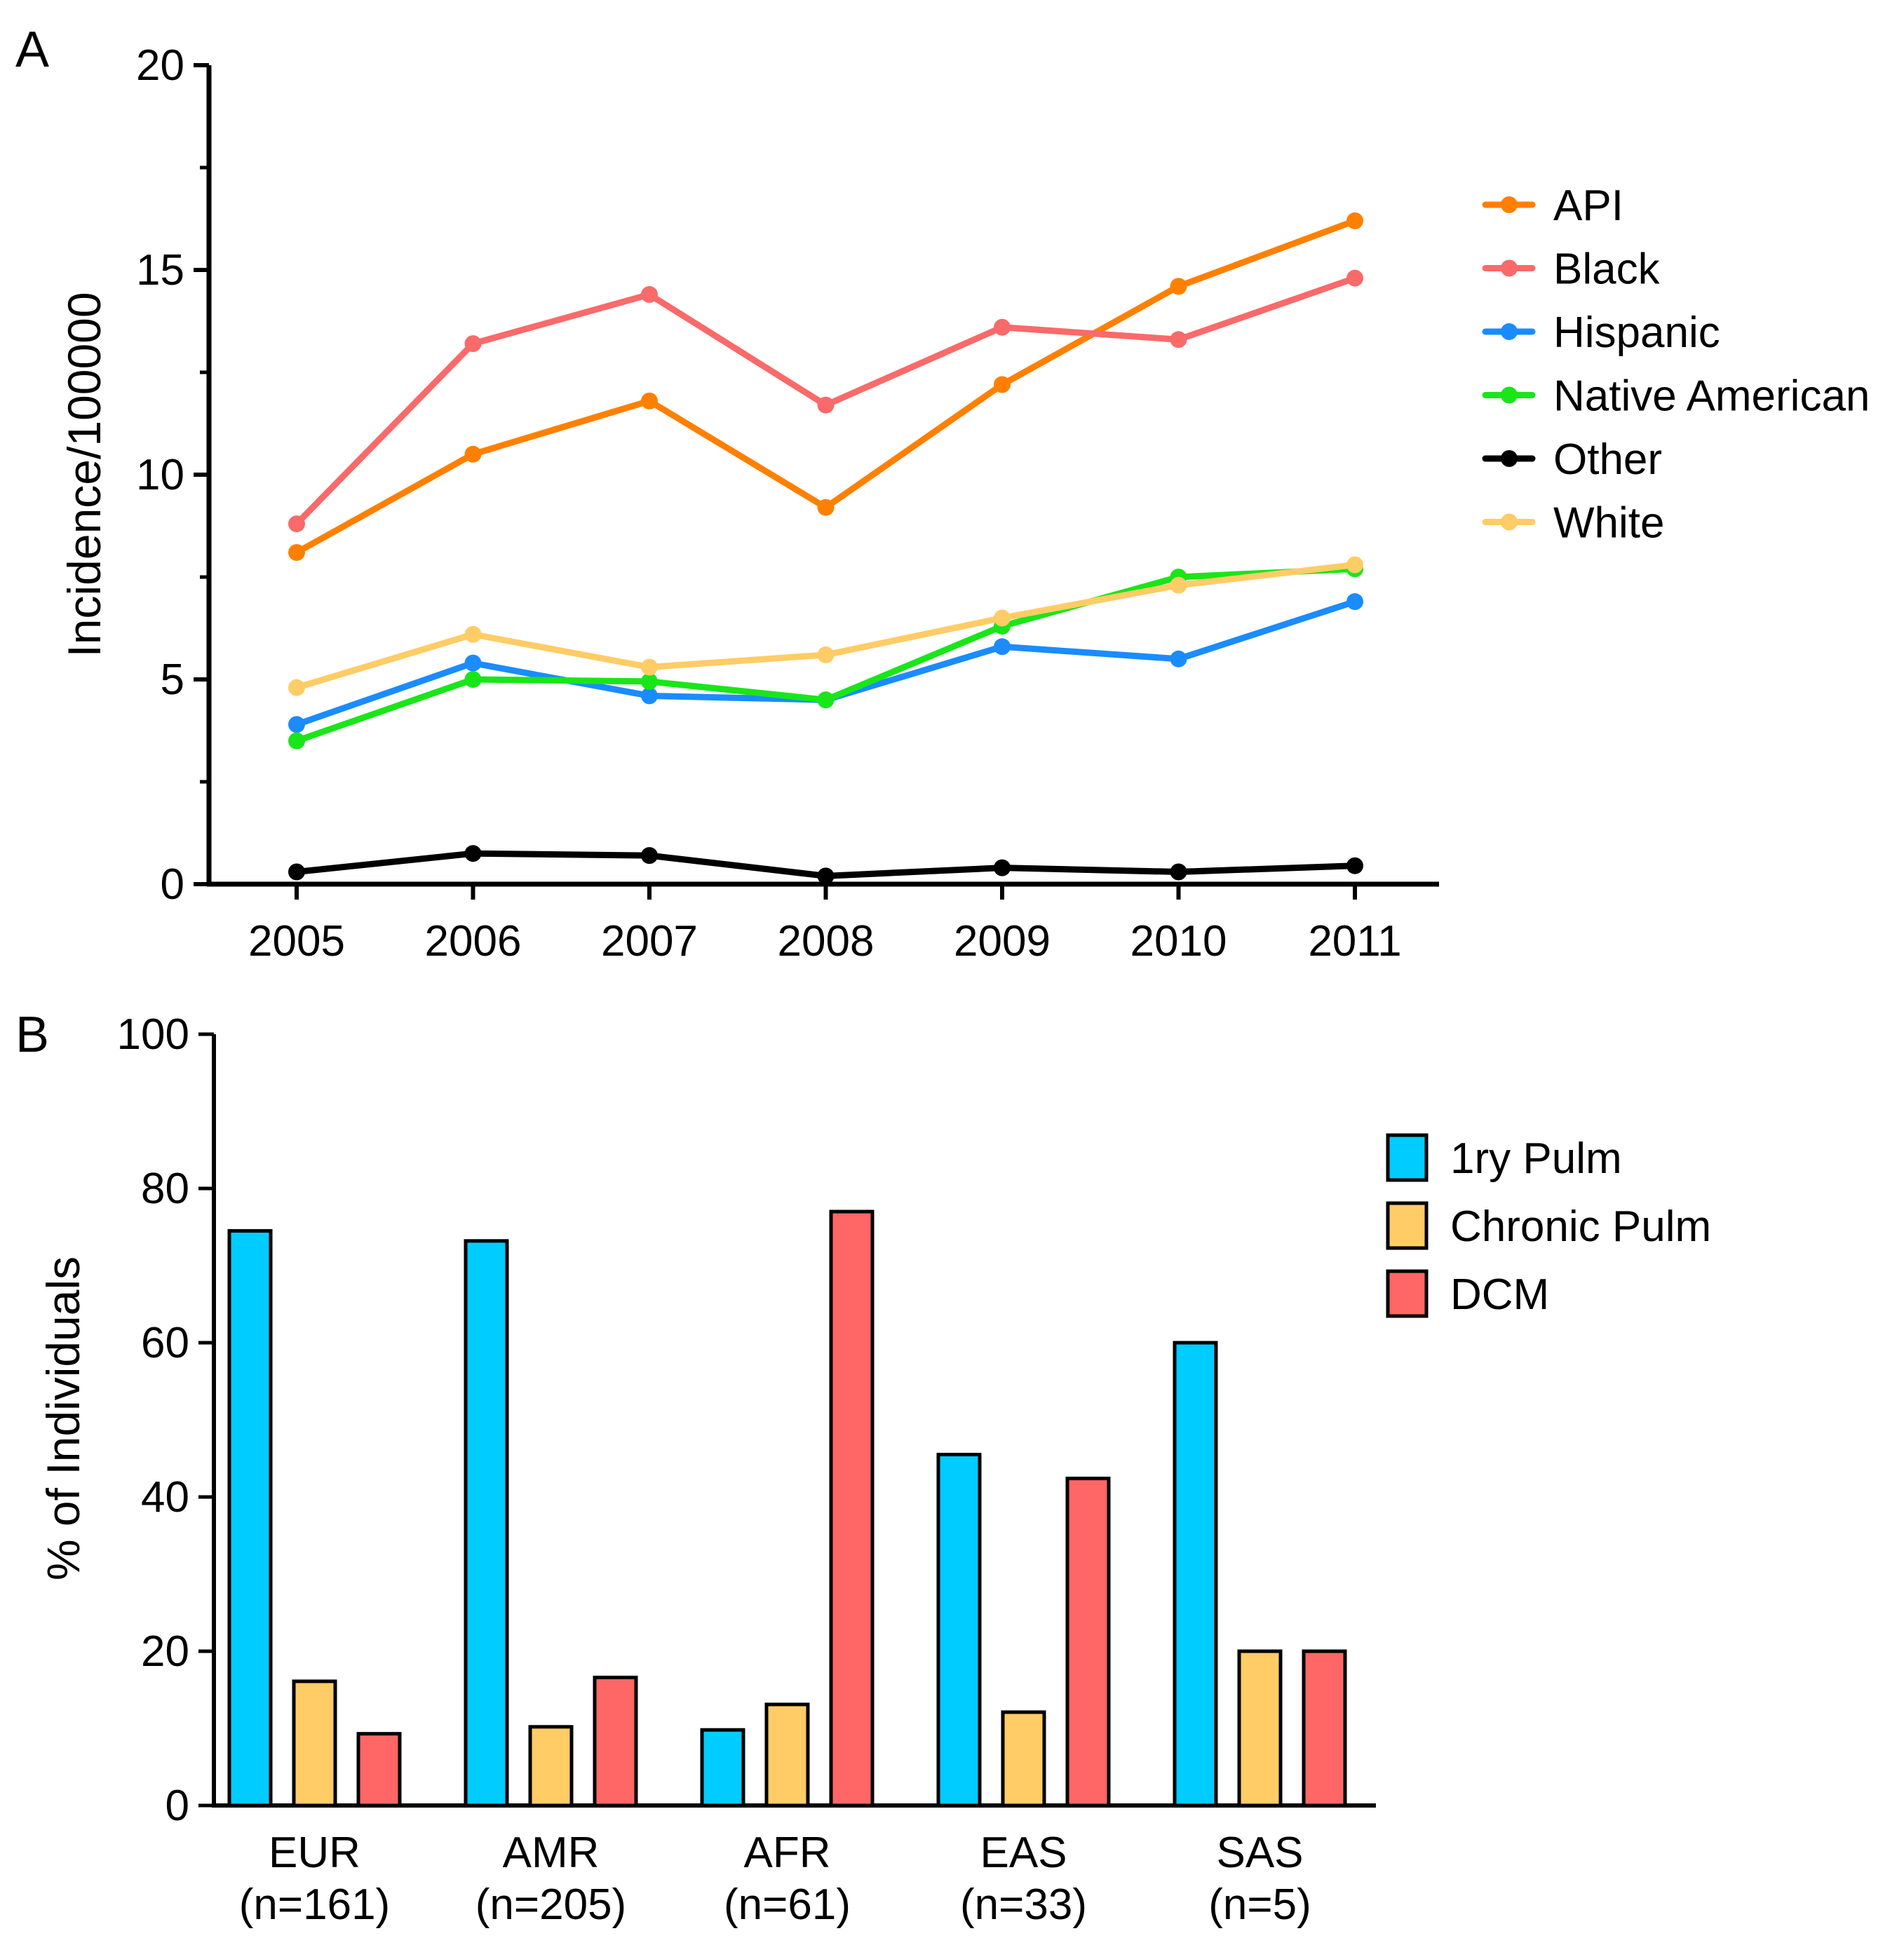 The width and height of the screenshot is (1904, 1938). Describe the element at coordinates (63, 1418) in the screenshot. I see `panel-b-y-axis-title: % of Individuals` at that location.